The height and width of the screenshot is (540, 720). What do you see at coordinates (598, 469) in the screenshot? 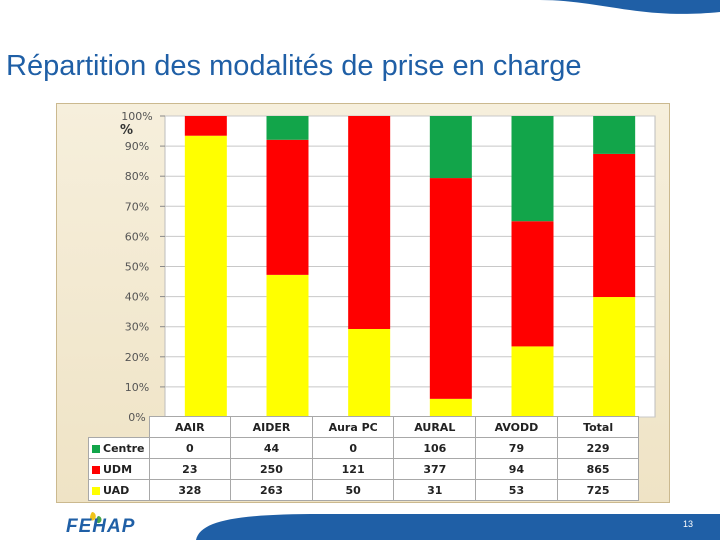
I see `data-cell: 865` at bounding box center [598, 469].